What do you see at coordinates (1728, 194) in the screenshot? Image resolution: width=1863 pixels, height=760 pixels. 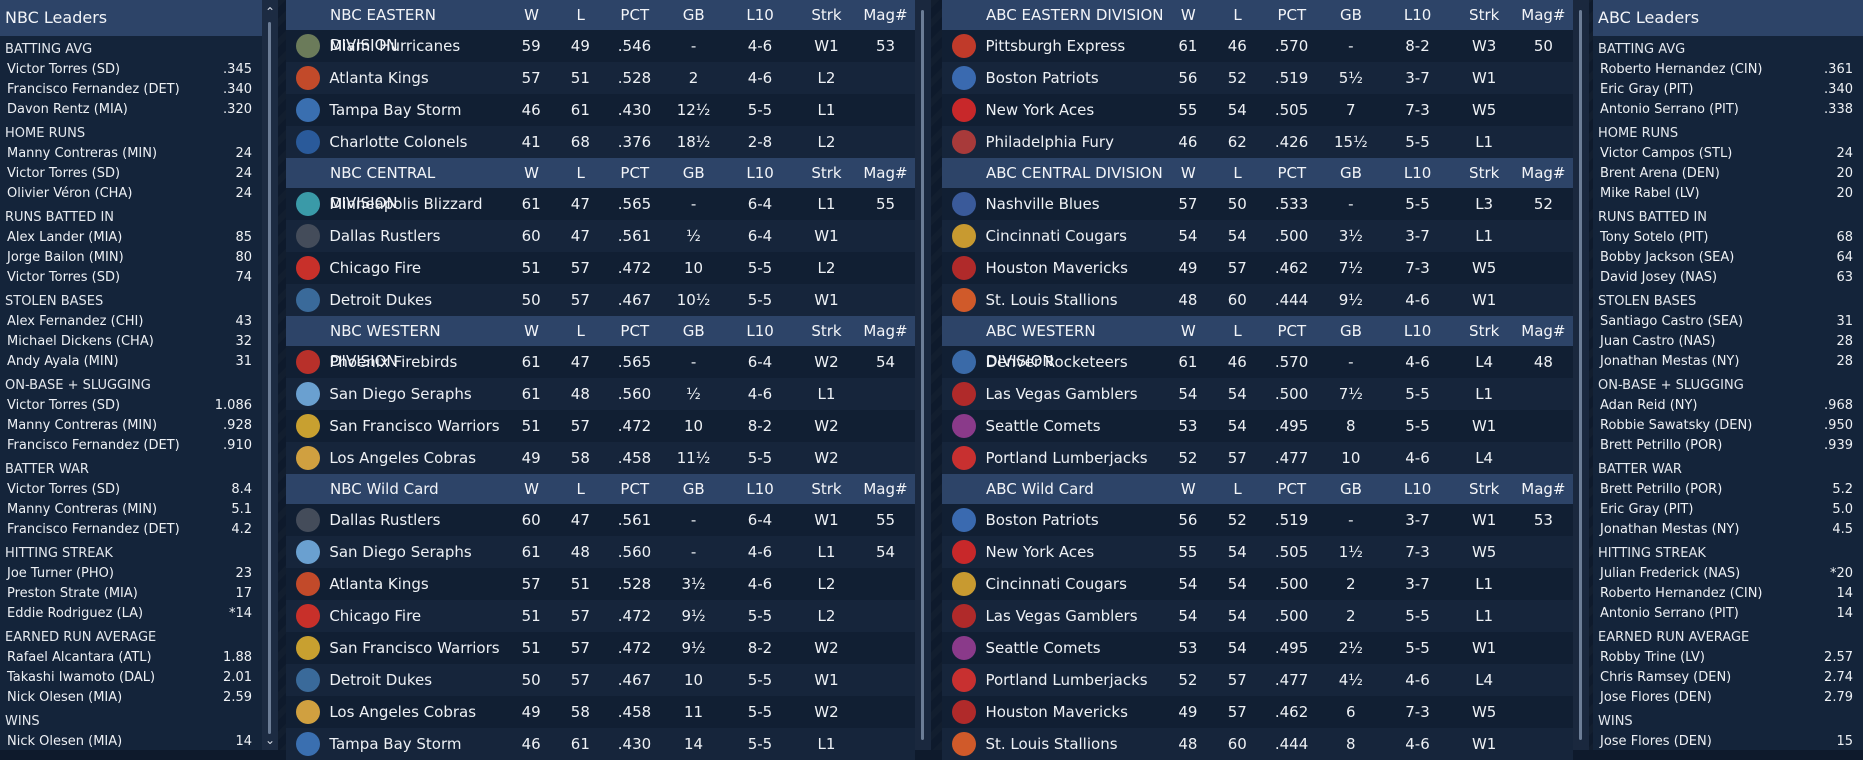 I see `leader-row: Mike Rabel (LV) 20` at bounding box center [1728, 194].